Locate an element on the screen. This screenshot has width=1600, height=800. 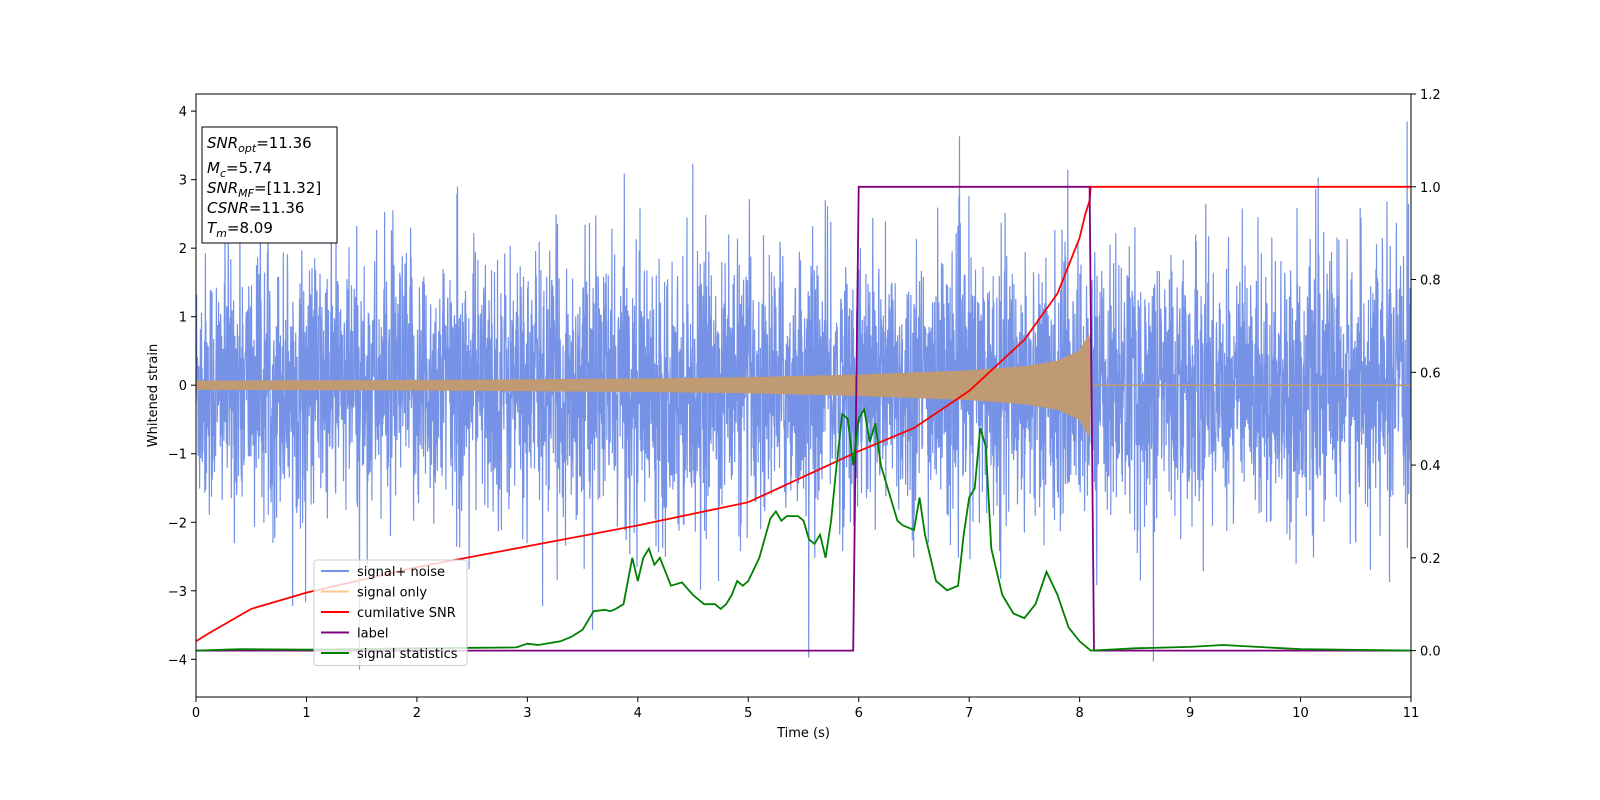
x-tick-label: 11 is located at coordinates (1411, 713).